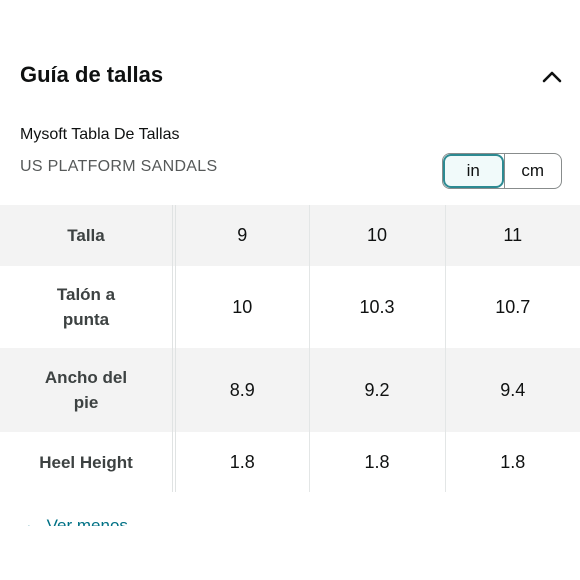 The image size is (580, 580). I want to click on size-guide-header: Guía de tallas, so click(292, 77).